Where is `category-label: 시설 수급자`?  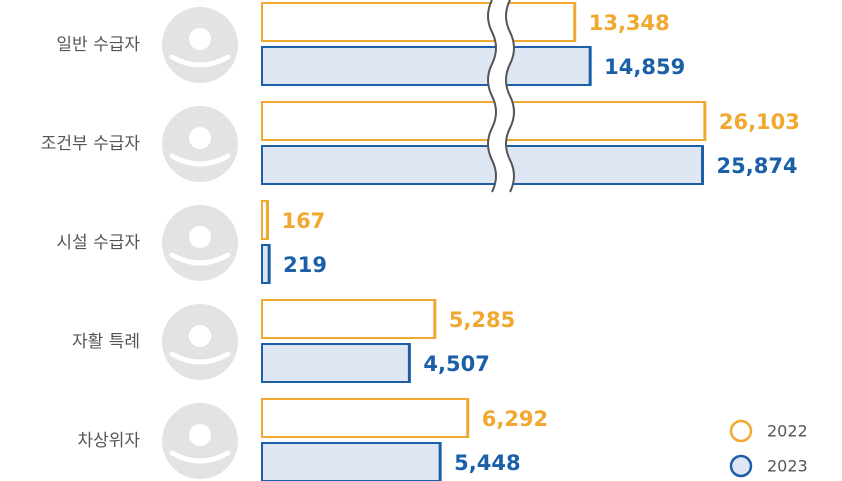 category-label: 시설 수급자 is located at coordinates (98, 243).